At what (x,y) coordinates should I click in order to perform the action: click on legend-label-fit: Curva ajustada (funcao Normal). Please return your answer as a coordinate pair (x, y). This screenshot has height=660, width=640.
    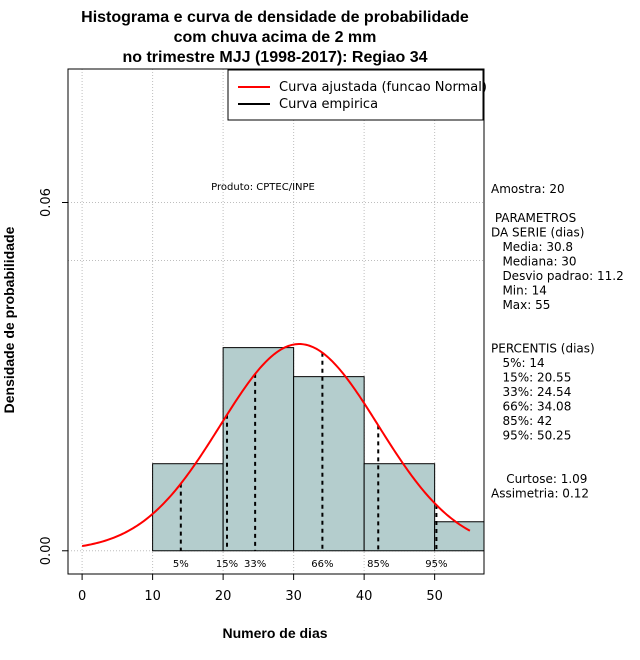
    Looking at the image, I should click on (383, 87).